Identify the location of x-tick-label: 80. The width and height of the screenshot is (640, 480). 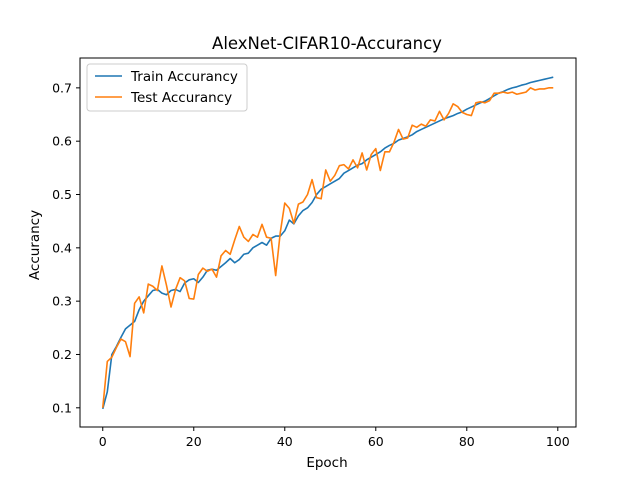
(467, 441).